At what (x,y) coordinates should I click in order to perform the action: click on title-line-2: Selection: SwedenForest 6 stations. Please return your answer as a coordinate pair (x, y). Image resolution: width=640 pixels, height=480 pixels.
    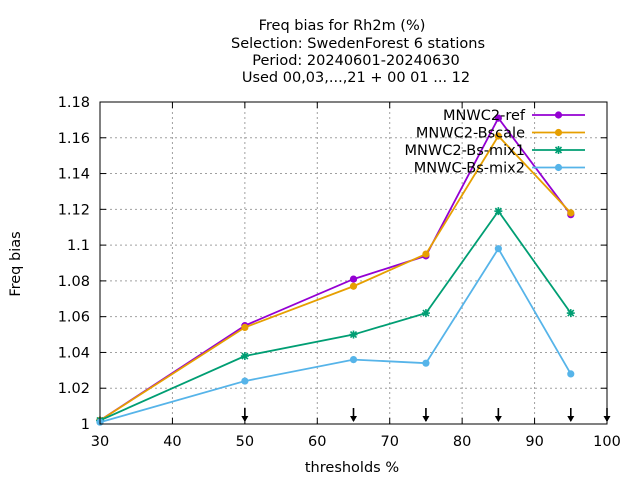
    Looking at the image, I should click on (358, 44).